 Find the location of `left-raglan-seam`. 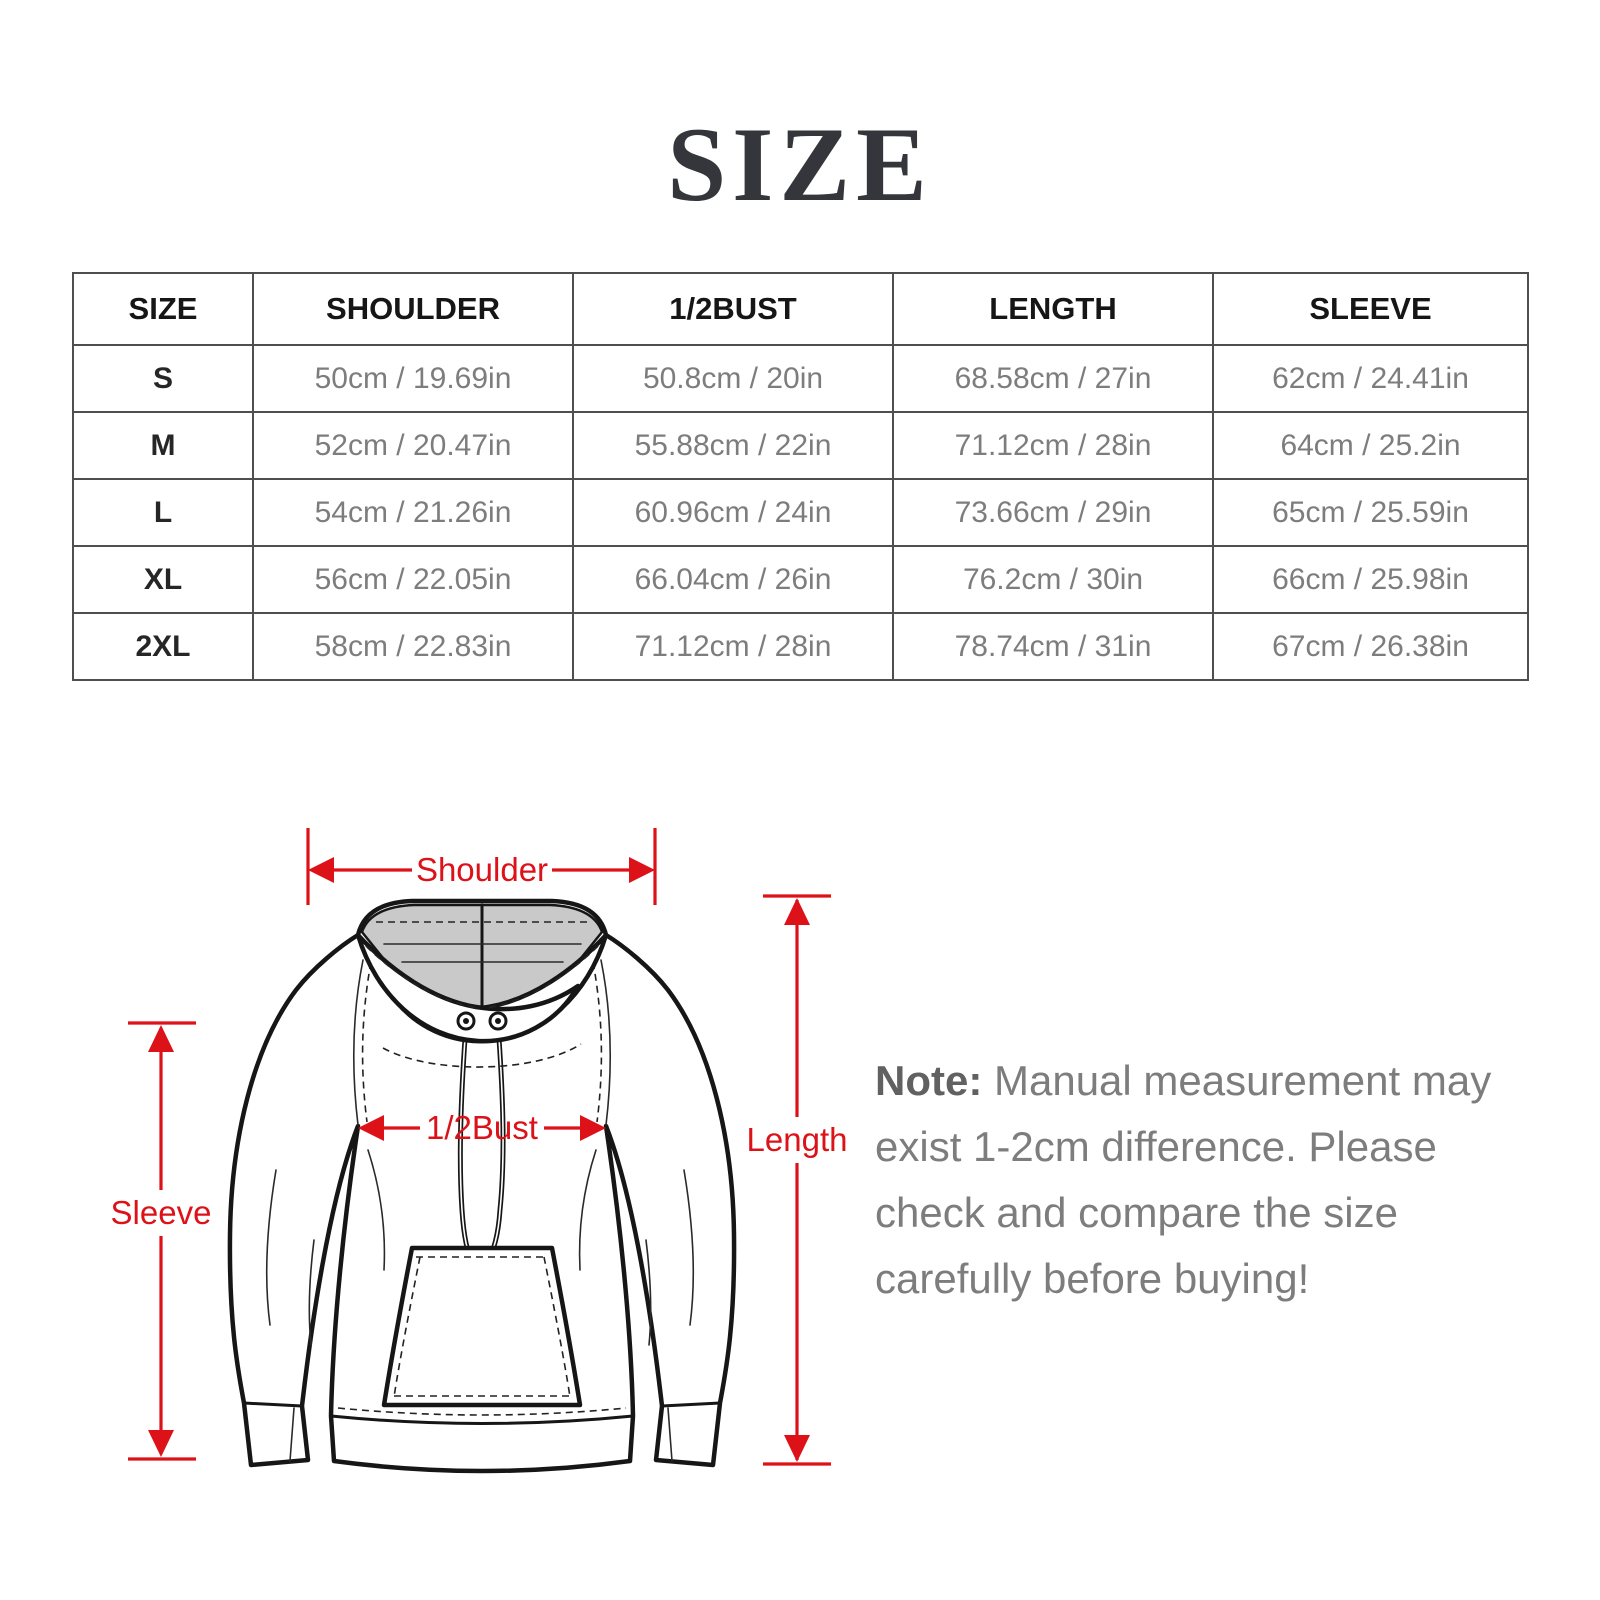

left-raglan-seam is located at coordinates (358, 1042).